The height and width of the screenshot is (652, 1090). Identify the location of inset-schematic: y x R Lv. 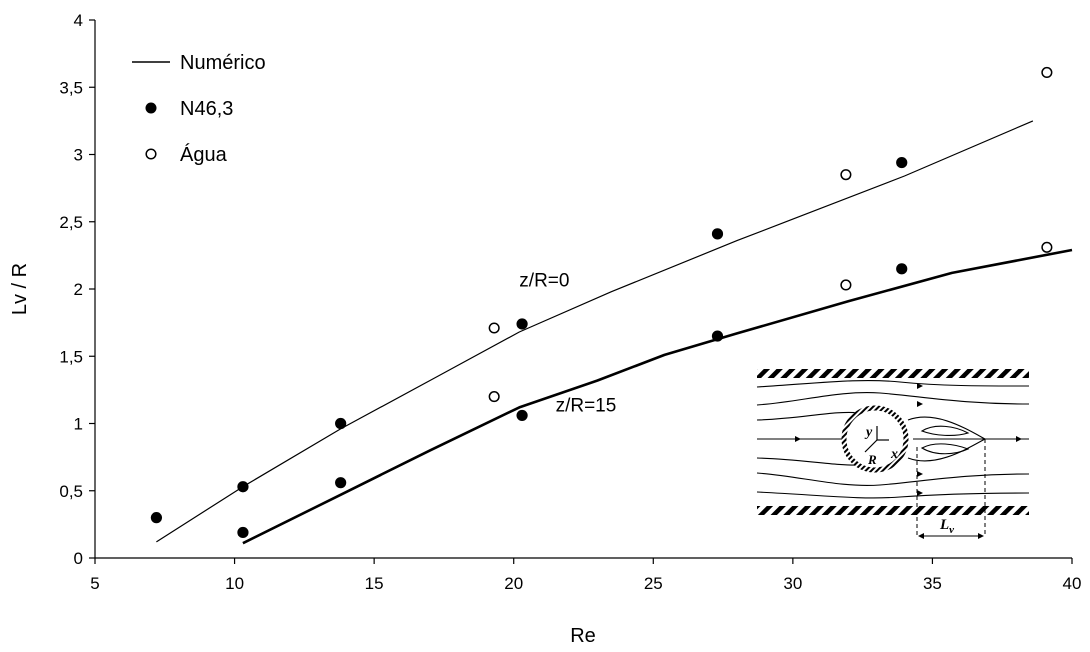
(893, 454).